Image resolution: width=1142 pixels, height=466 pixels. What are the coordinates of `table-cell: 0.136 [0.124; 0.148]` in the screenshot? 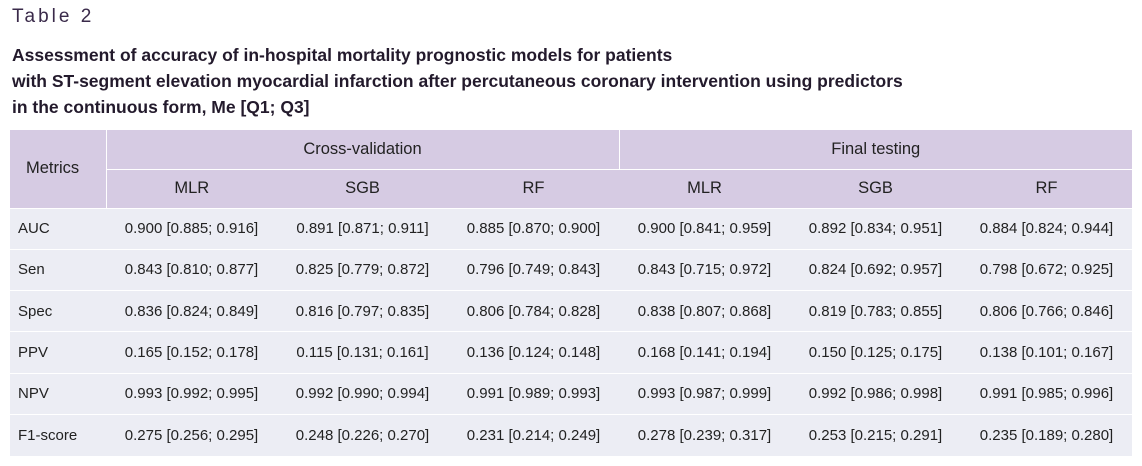 It's located at (533, 352).